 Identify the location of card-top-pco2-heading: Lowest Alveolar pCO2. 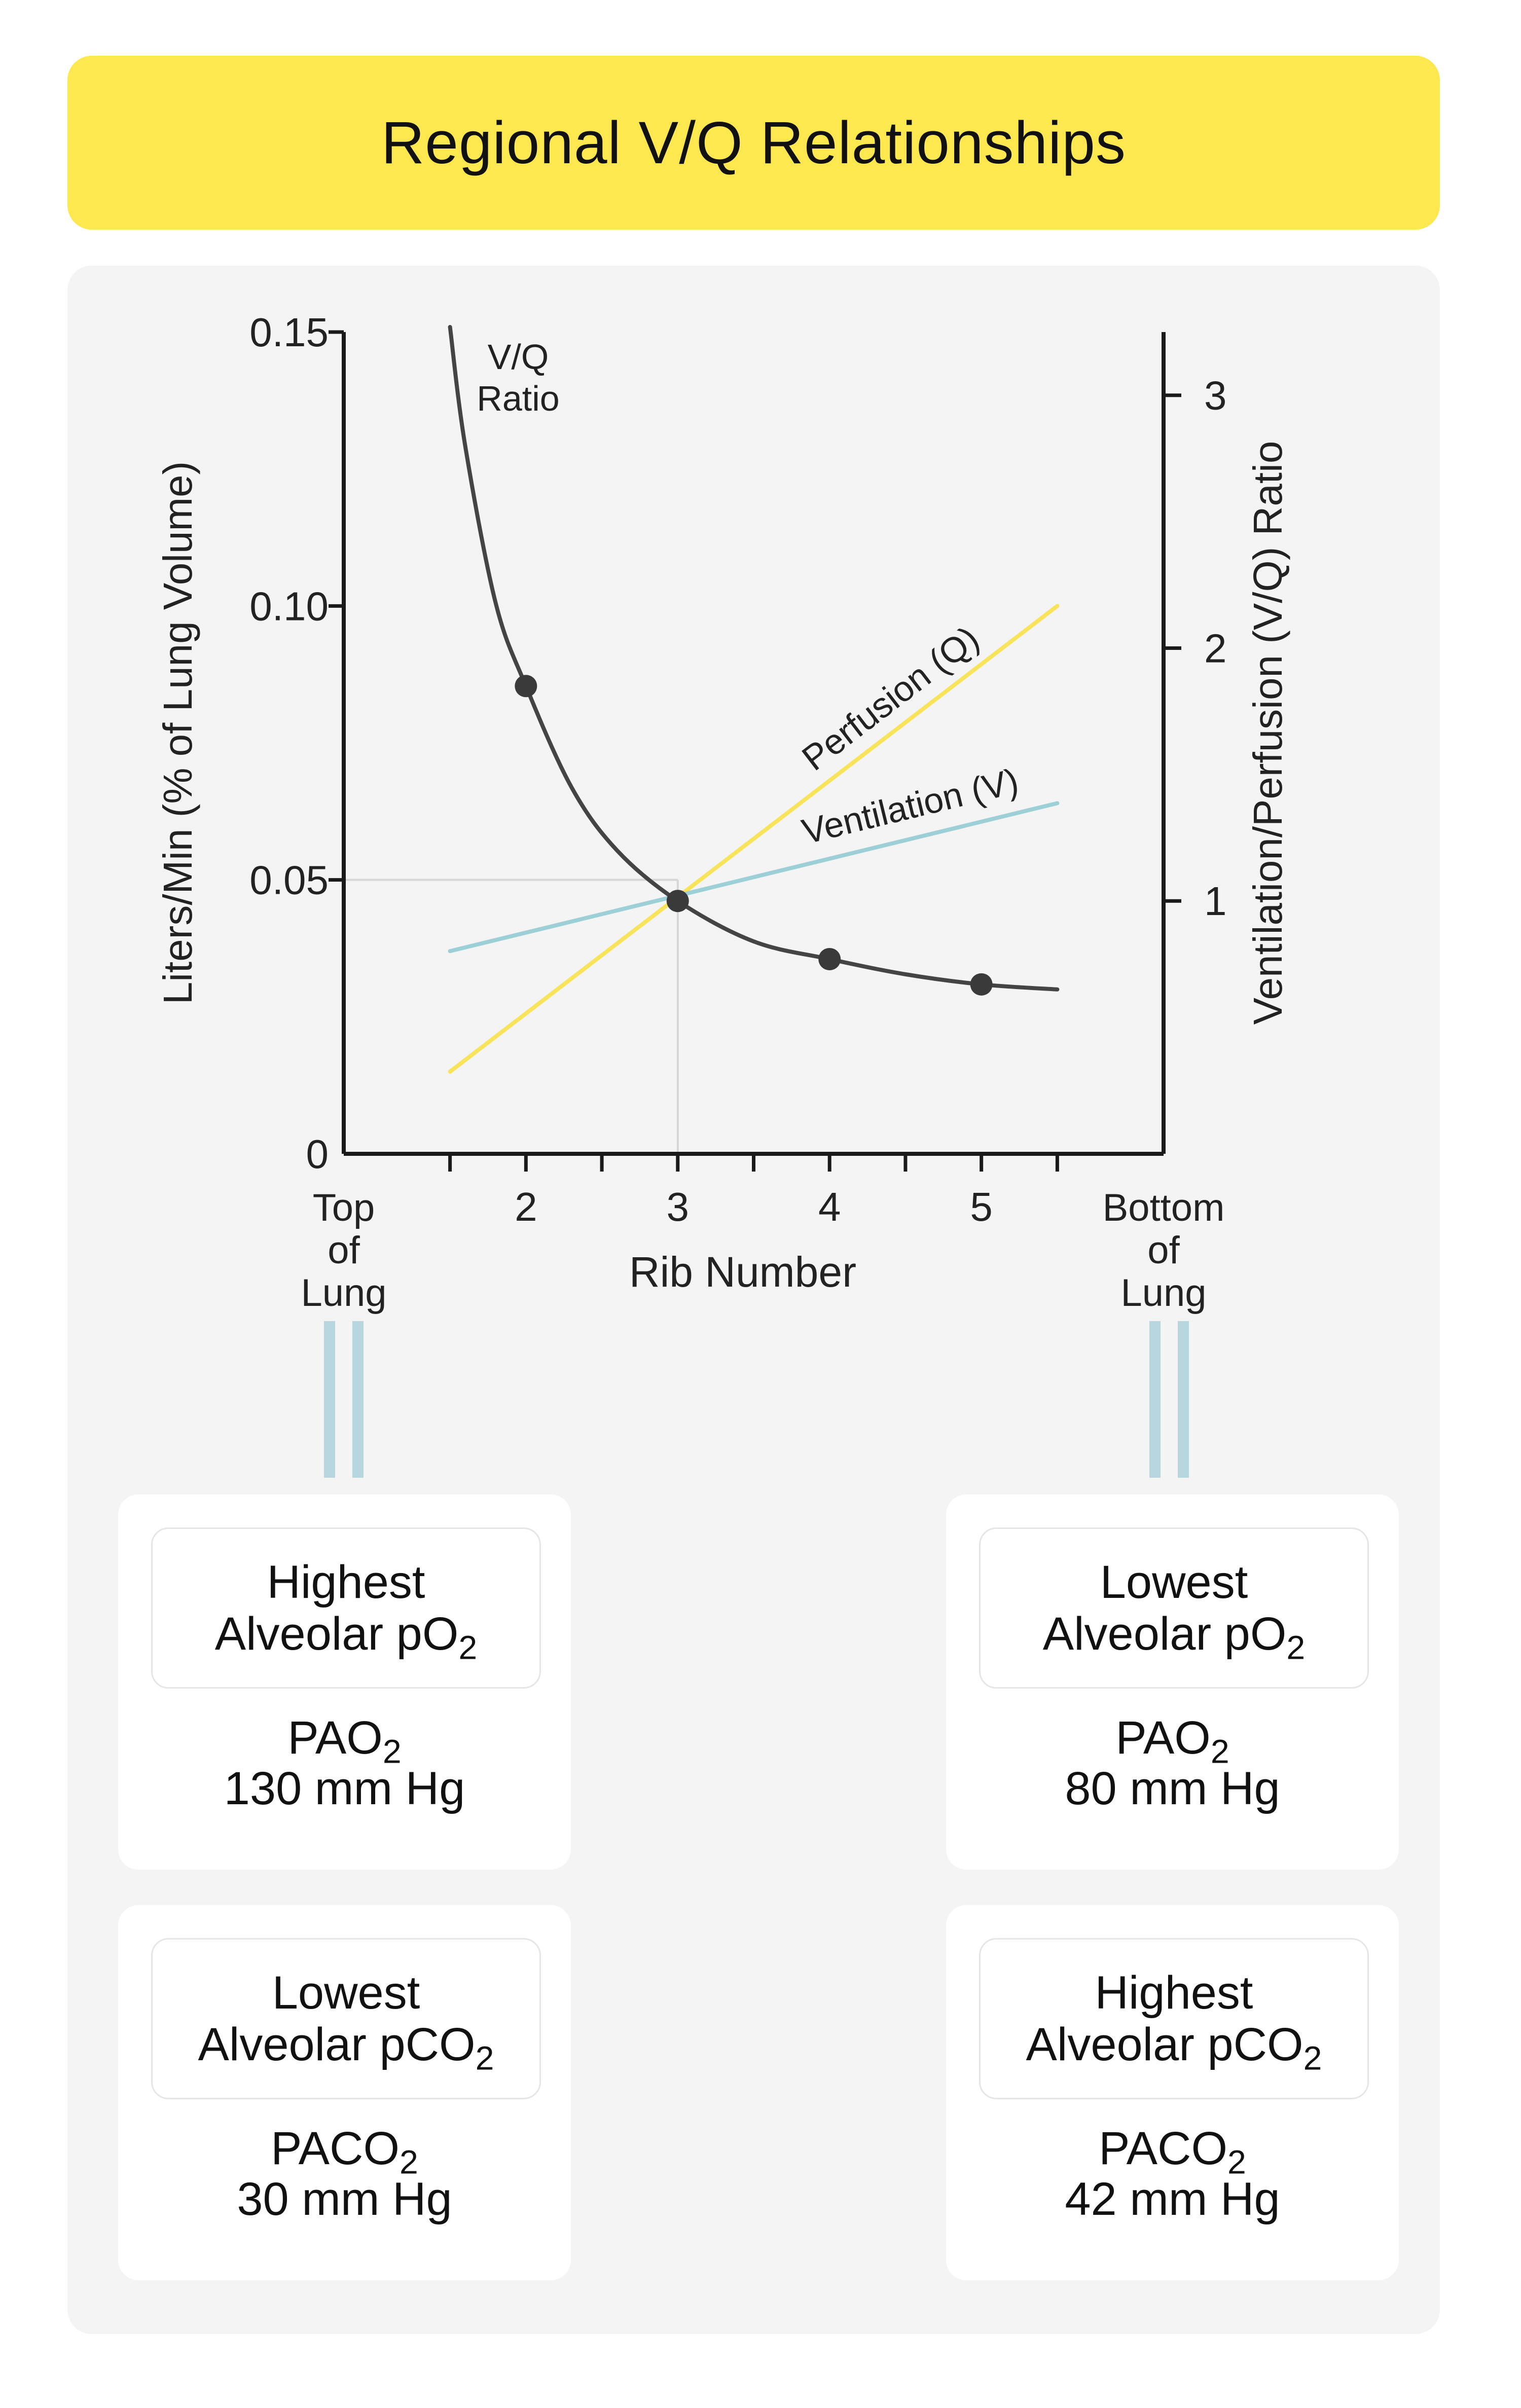
(346, 2018).